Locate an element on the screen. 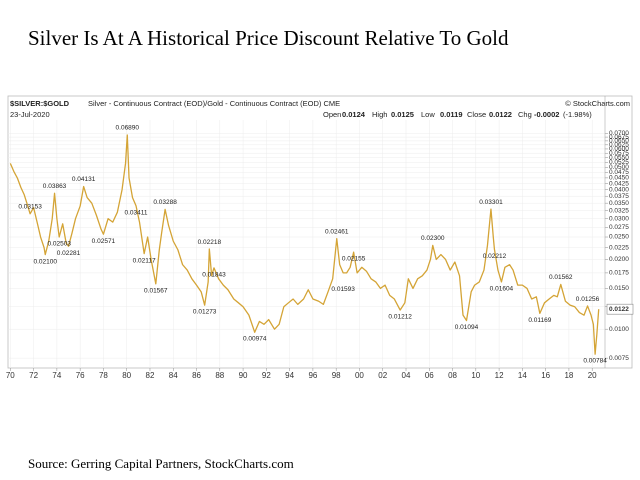 This screenshot has width=640, height=480. x-tick-label: 74 is located at coordinates (56, 375).